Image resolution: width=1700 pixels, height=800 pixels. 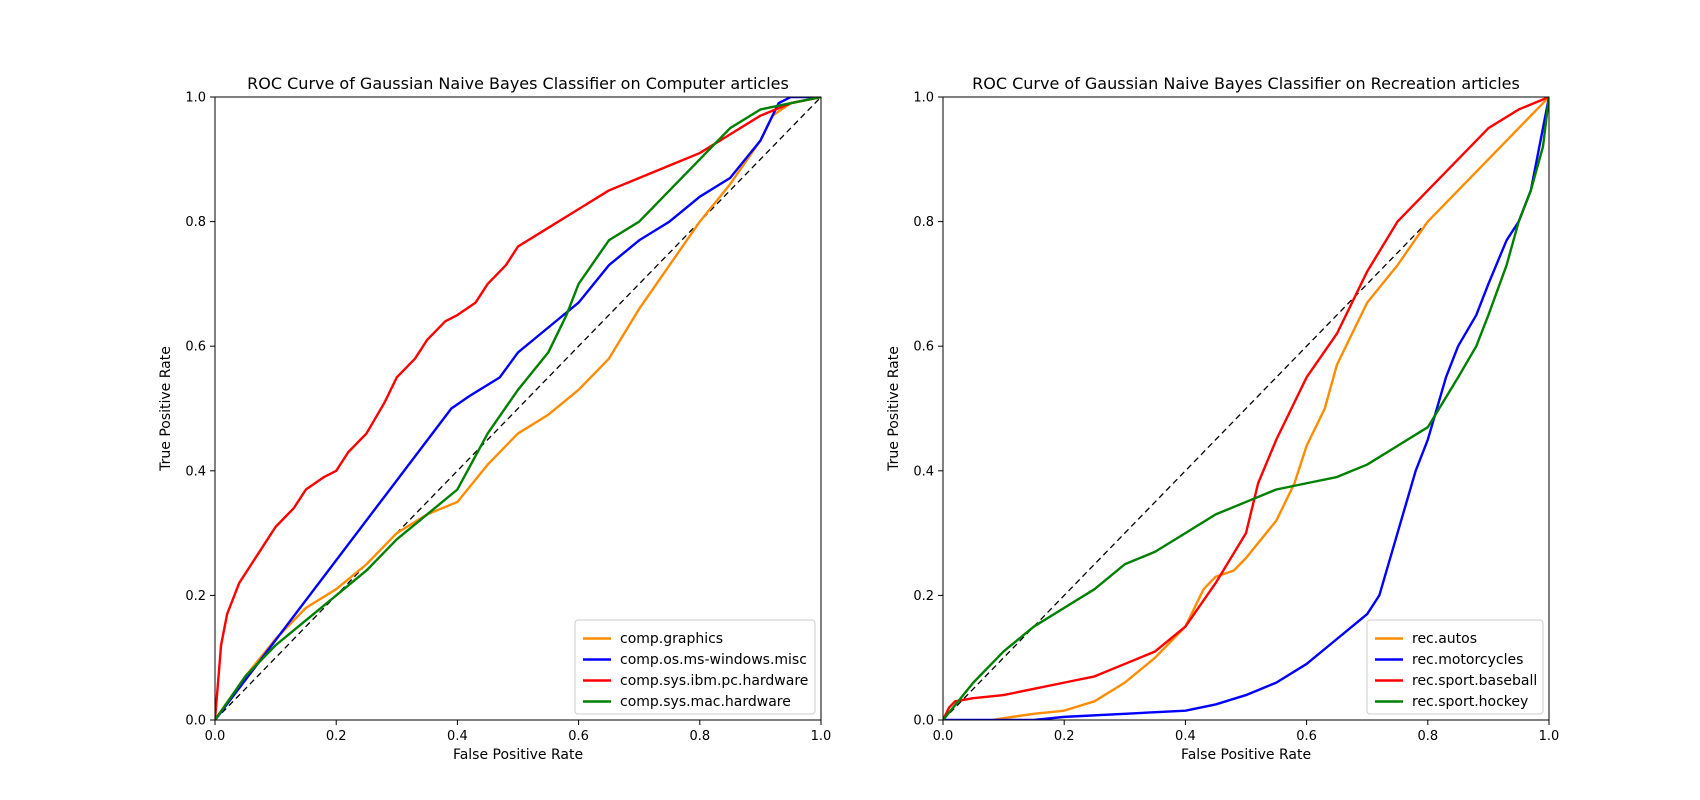 I want to click on chart-0-legend-label-2: comp.sys.ibm.pc.hardware, so click(x=714, y=681).